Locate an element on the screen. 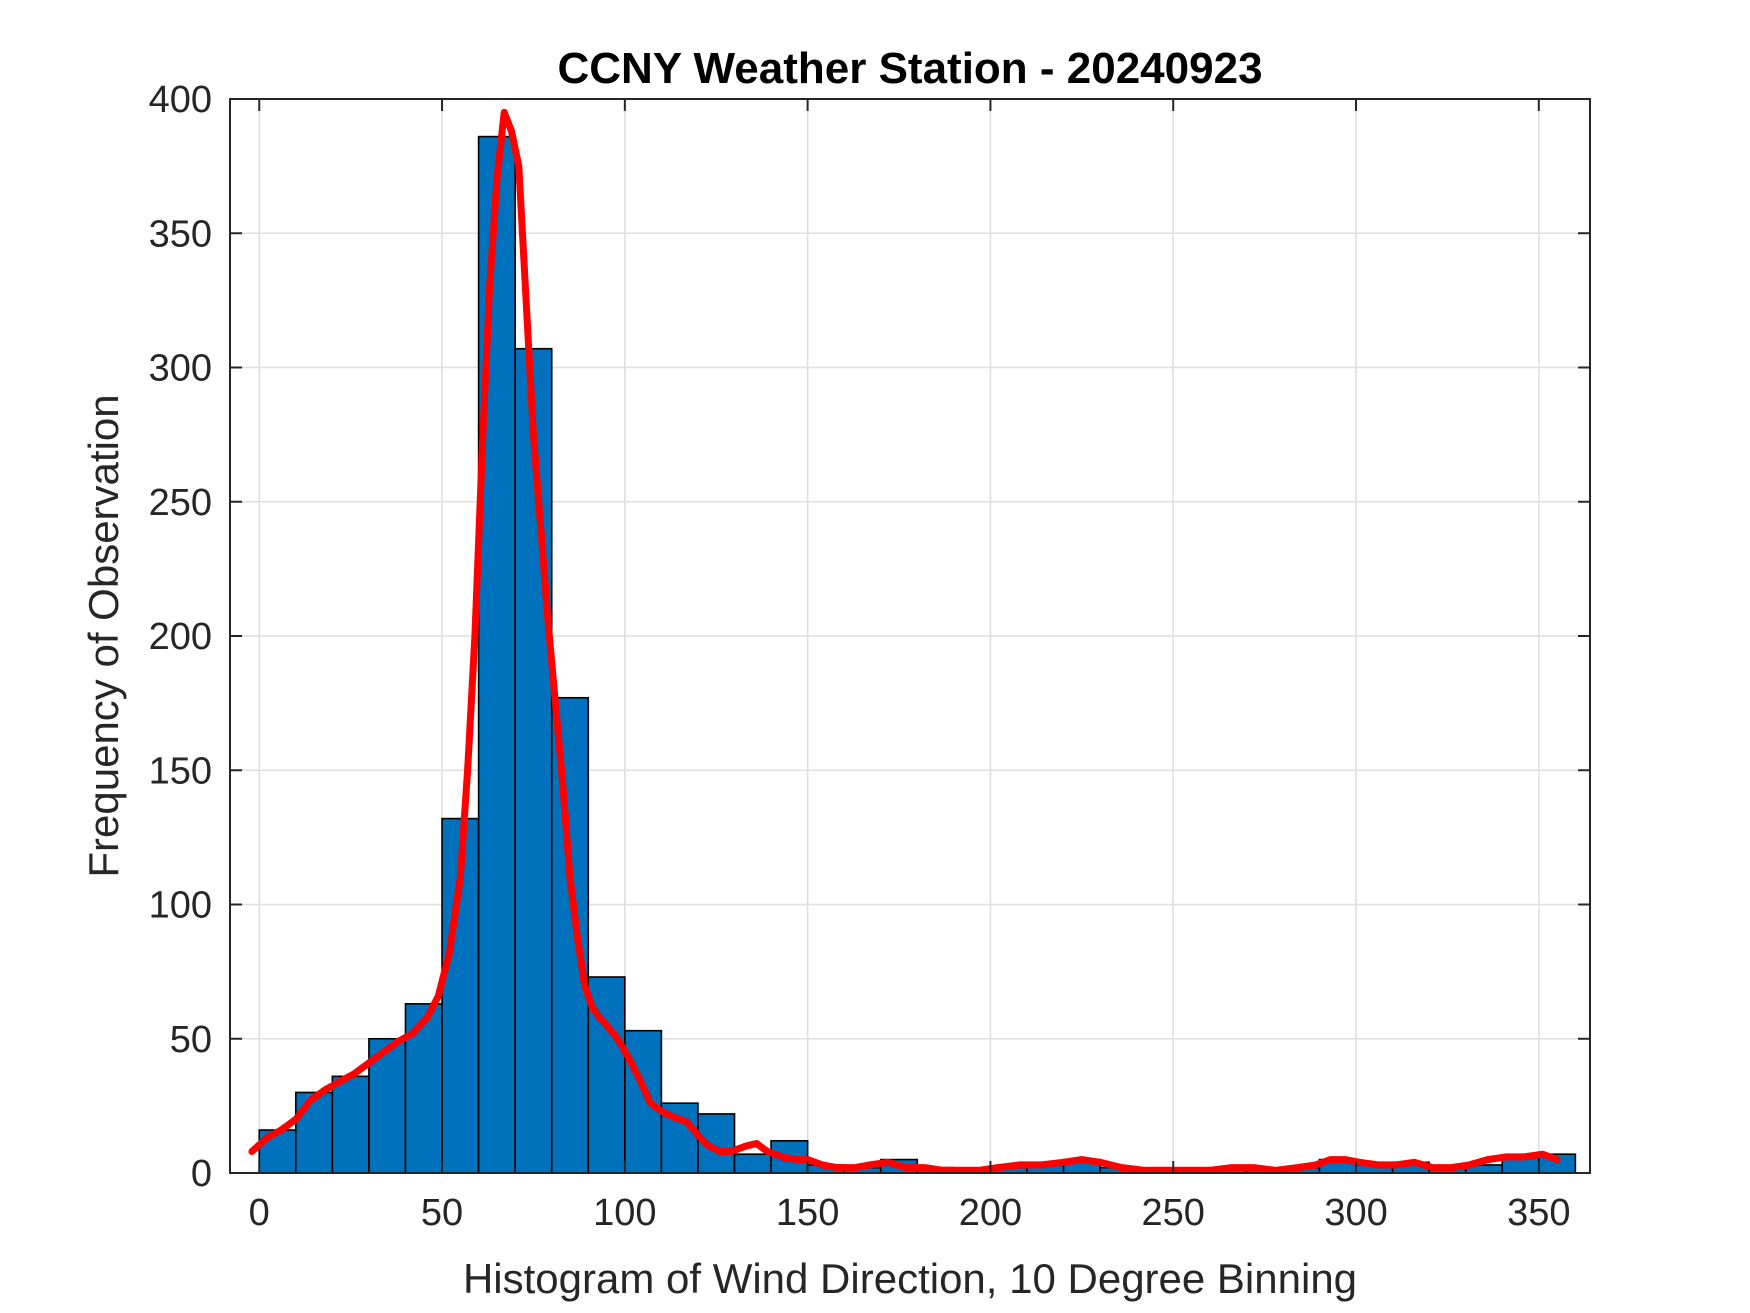 This screenshot has width=1750, height=1313. y-tick-label: 350 is located at coordinates (180, 234).